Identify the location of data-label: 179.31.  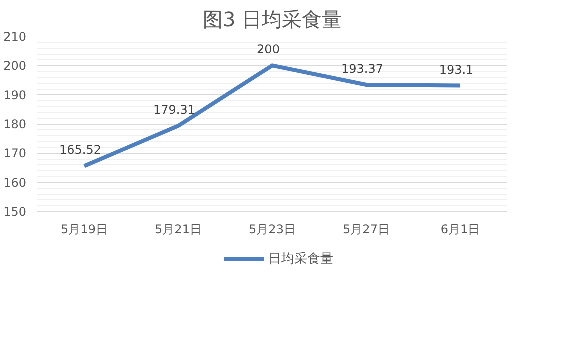
(175, 110).